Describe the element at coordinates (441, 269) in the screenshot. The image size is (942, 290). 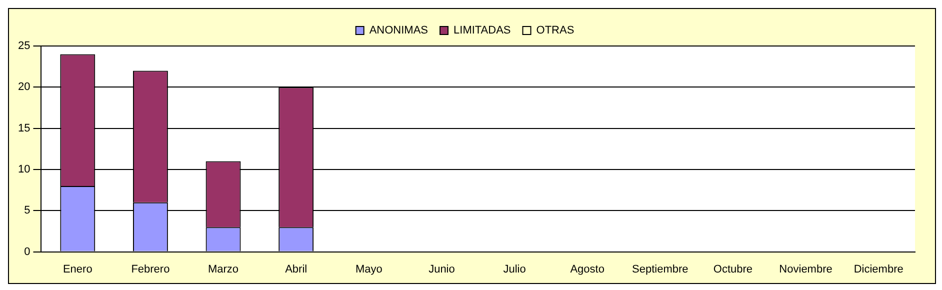
I see `x-tick-label: Junio` at that location.